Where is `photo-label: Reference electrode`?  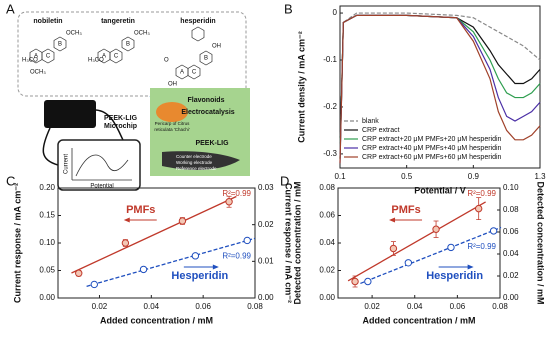 photo-label: Reference electrode is located at coordinates (196, 168).